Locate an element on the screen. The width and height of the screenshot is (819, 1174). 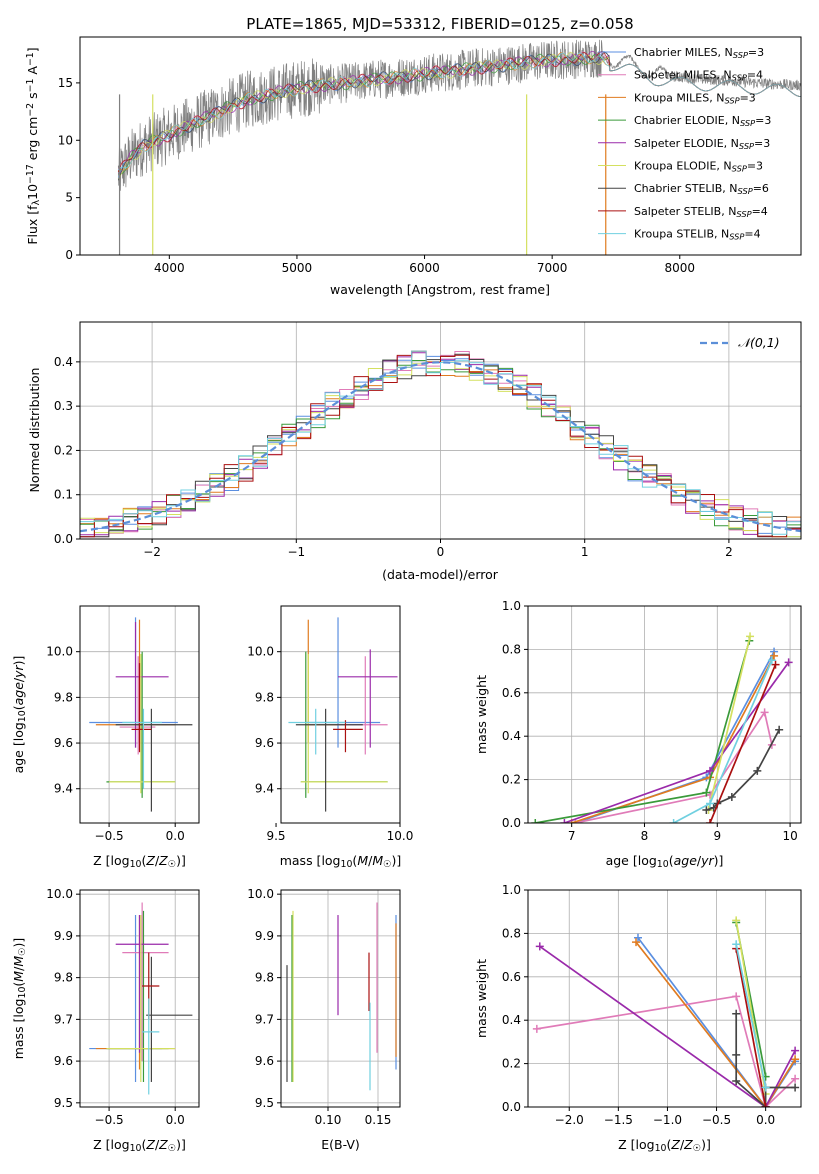
x-tick-label: 2 is located at coordinates (729, 552).